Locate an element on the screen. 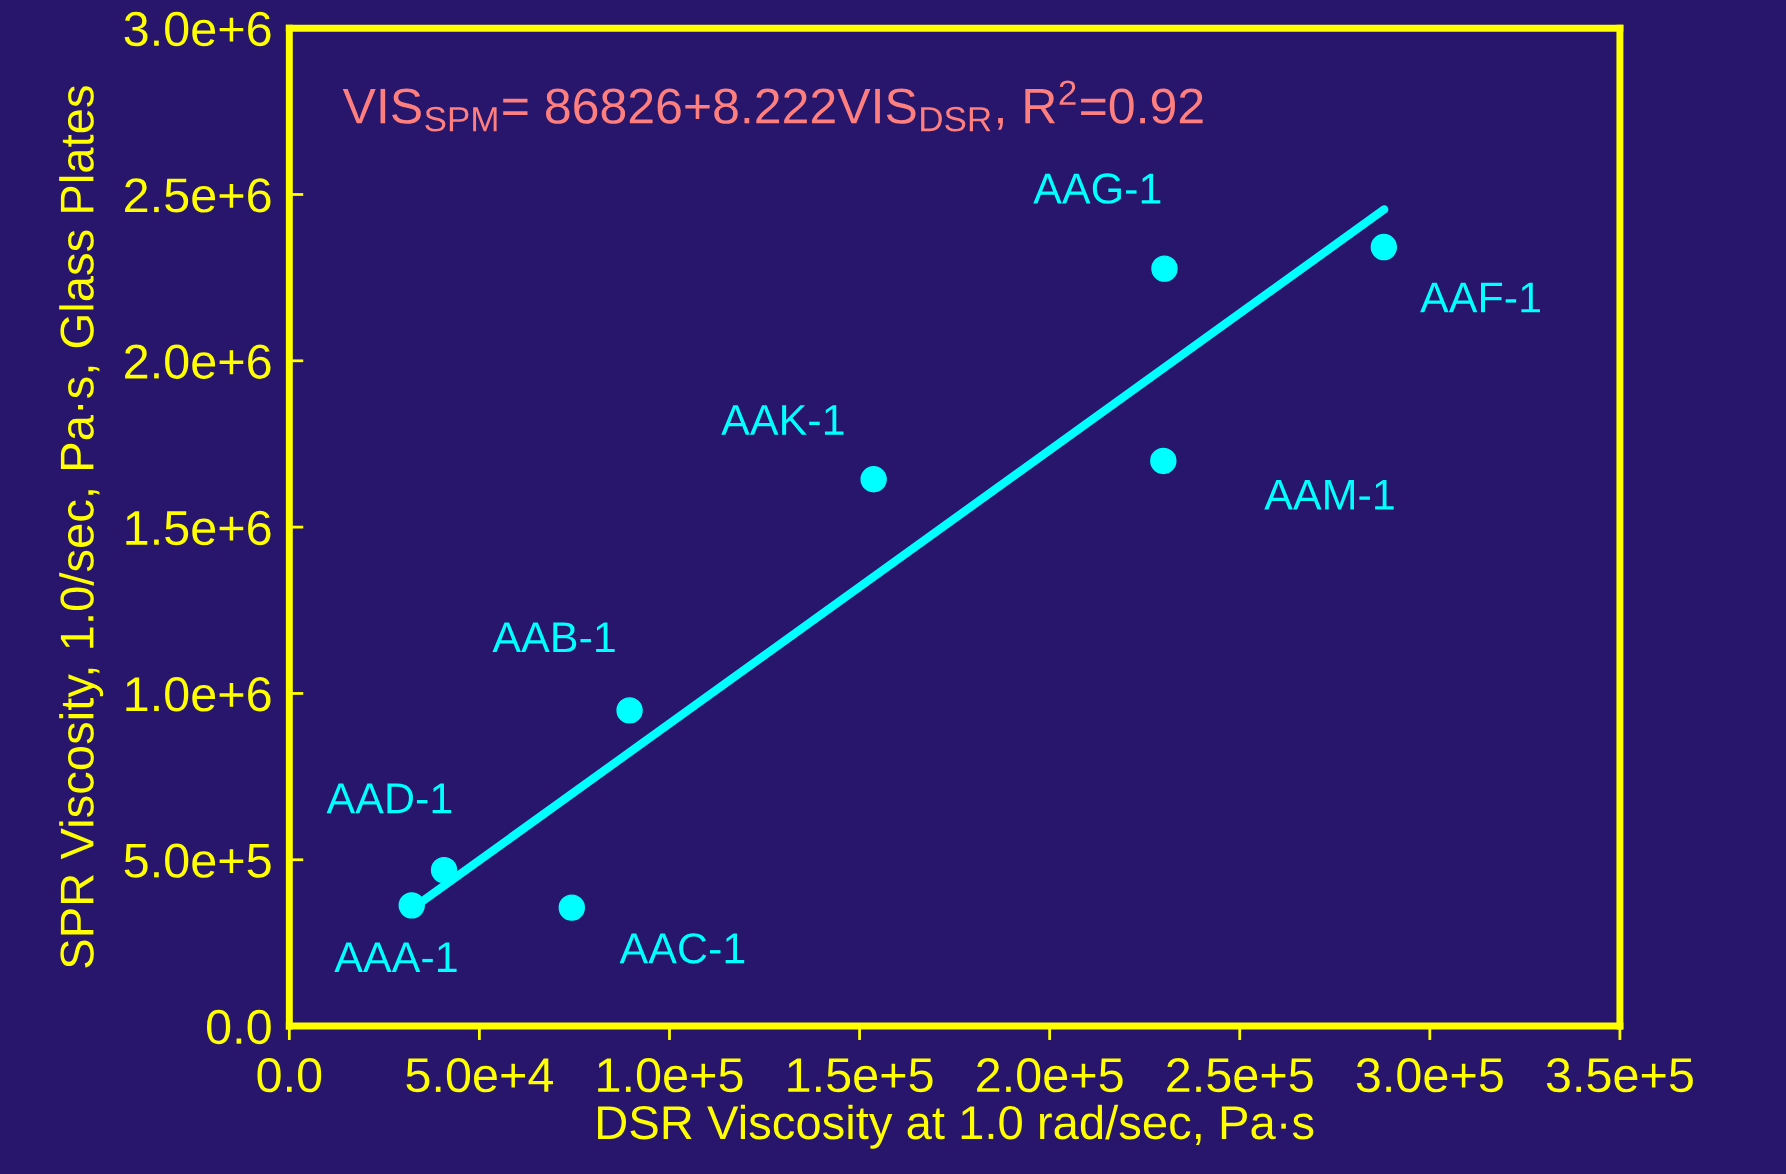 The height and width of the screenshot is (1174, 1786). y-tick-label: 0.0 is located at coordinates (238, 1027).